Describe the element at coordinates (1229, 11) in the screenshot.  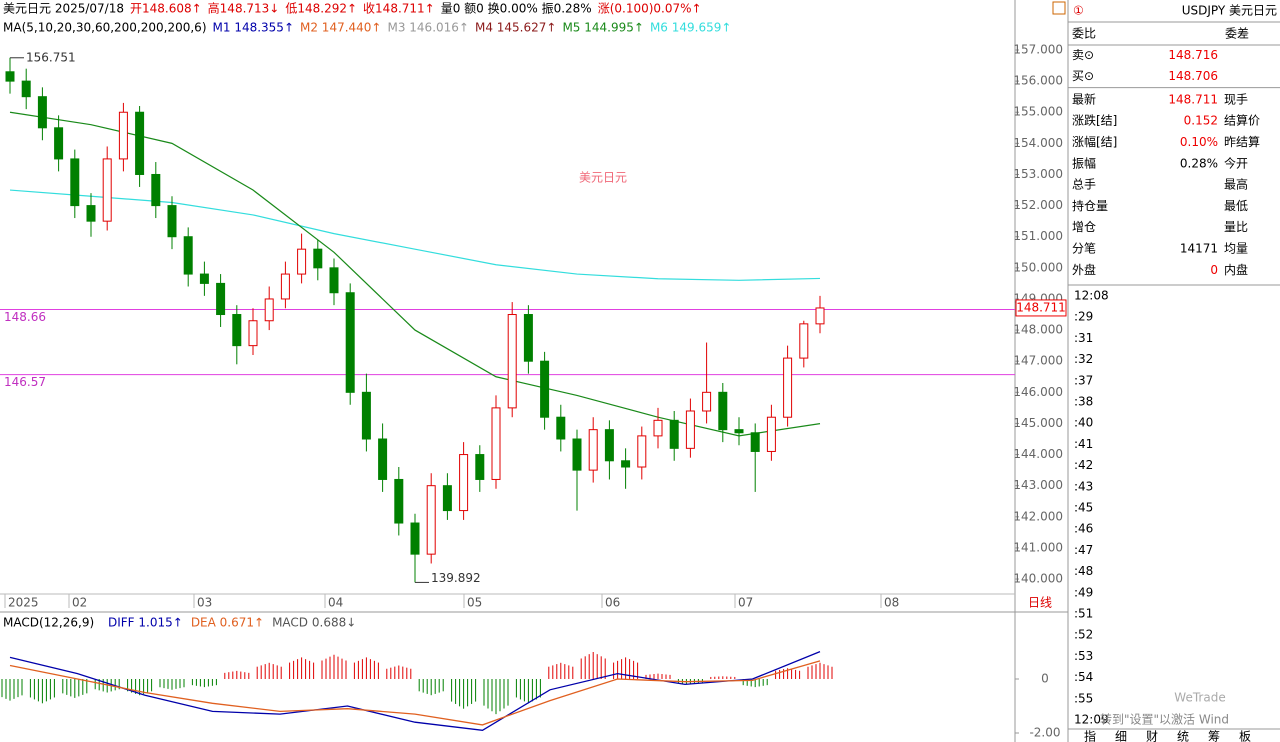
I see `symbol: USDJPY 美元日元` at that location.